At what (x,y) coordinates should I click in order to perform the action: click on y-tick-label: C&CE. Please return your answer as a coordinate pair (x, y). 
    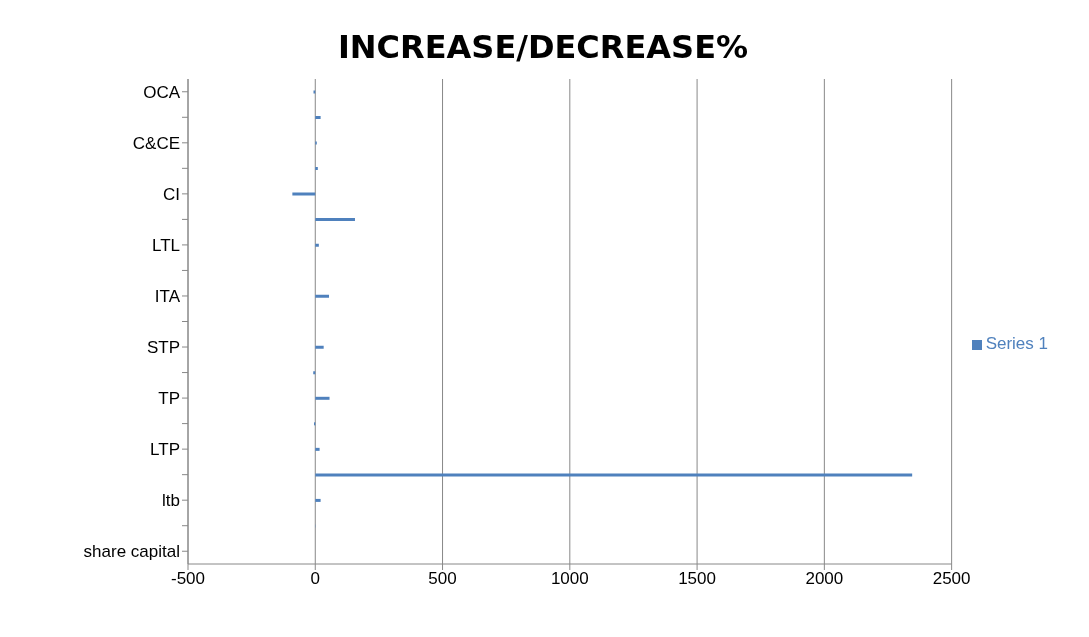
    Looking at the image, I should click on (156, 143).